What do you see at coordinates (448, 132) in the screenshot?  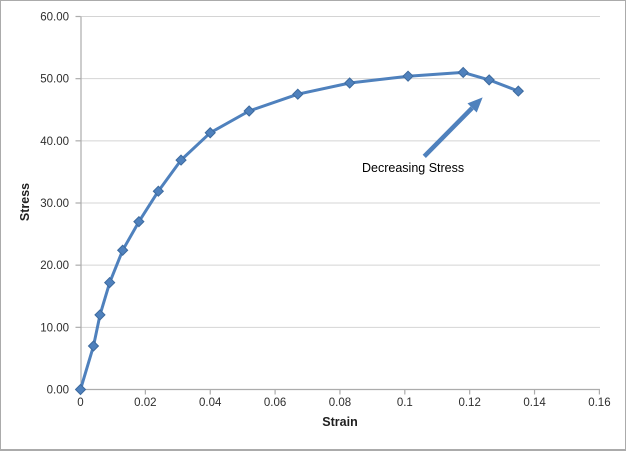 I see `annotation-arrow-shaft` at bounding box center [448, 132].